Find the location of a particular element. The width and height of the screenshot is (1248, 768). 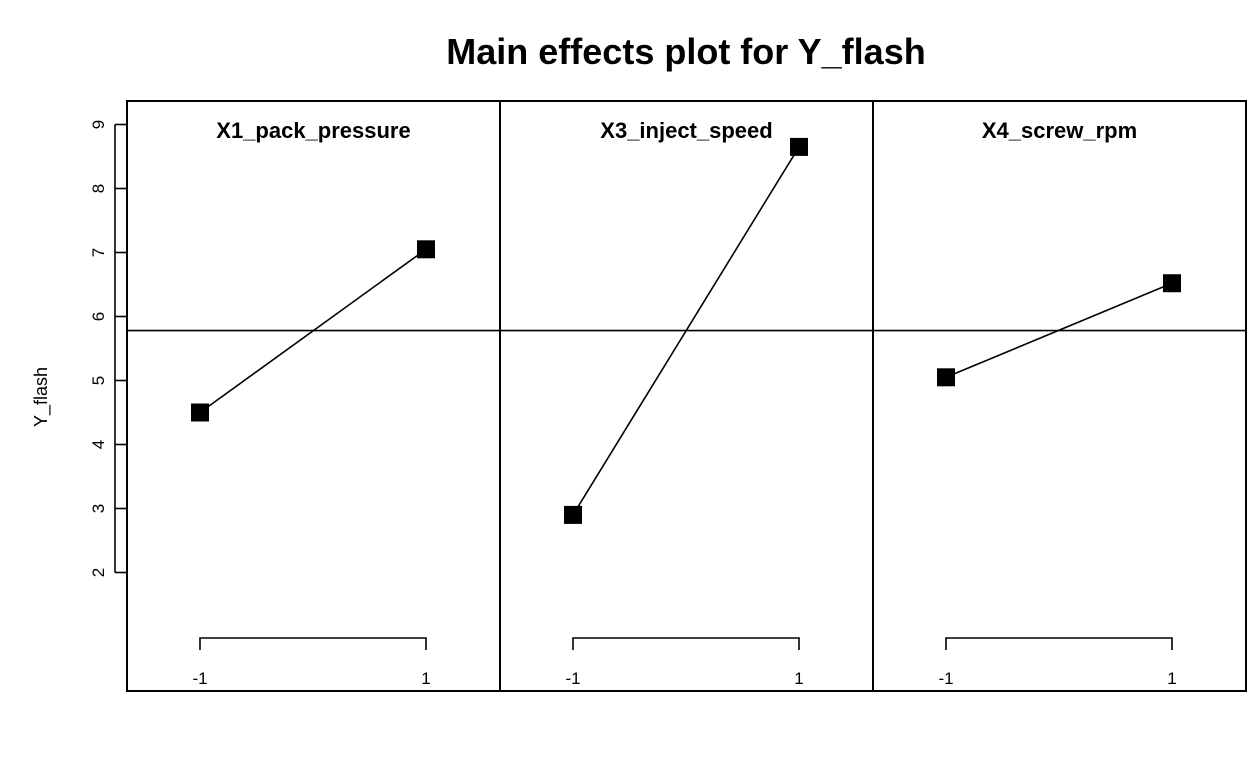

y-tick-label: 8 is located at coordinates (98, 188).